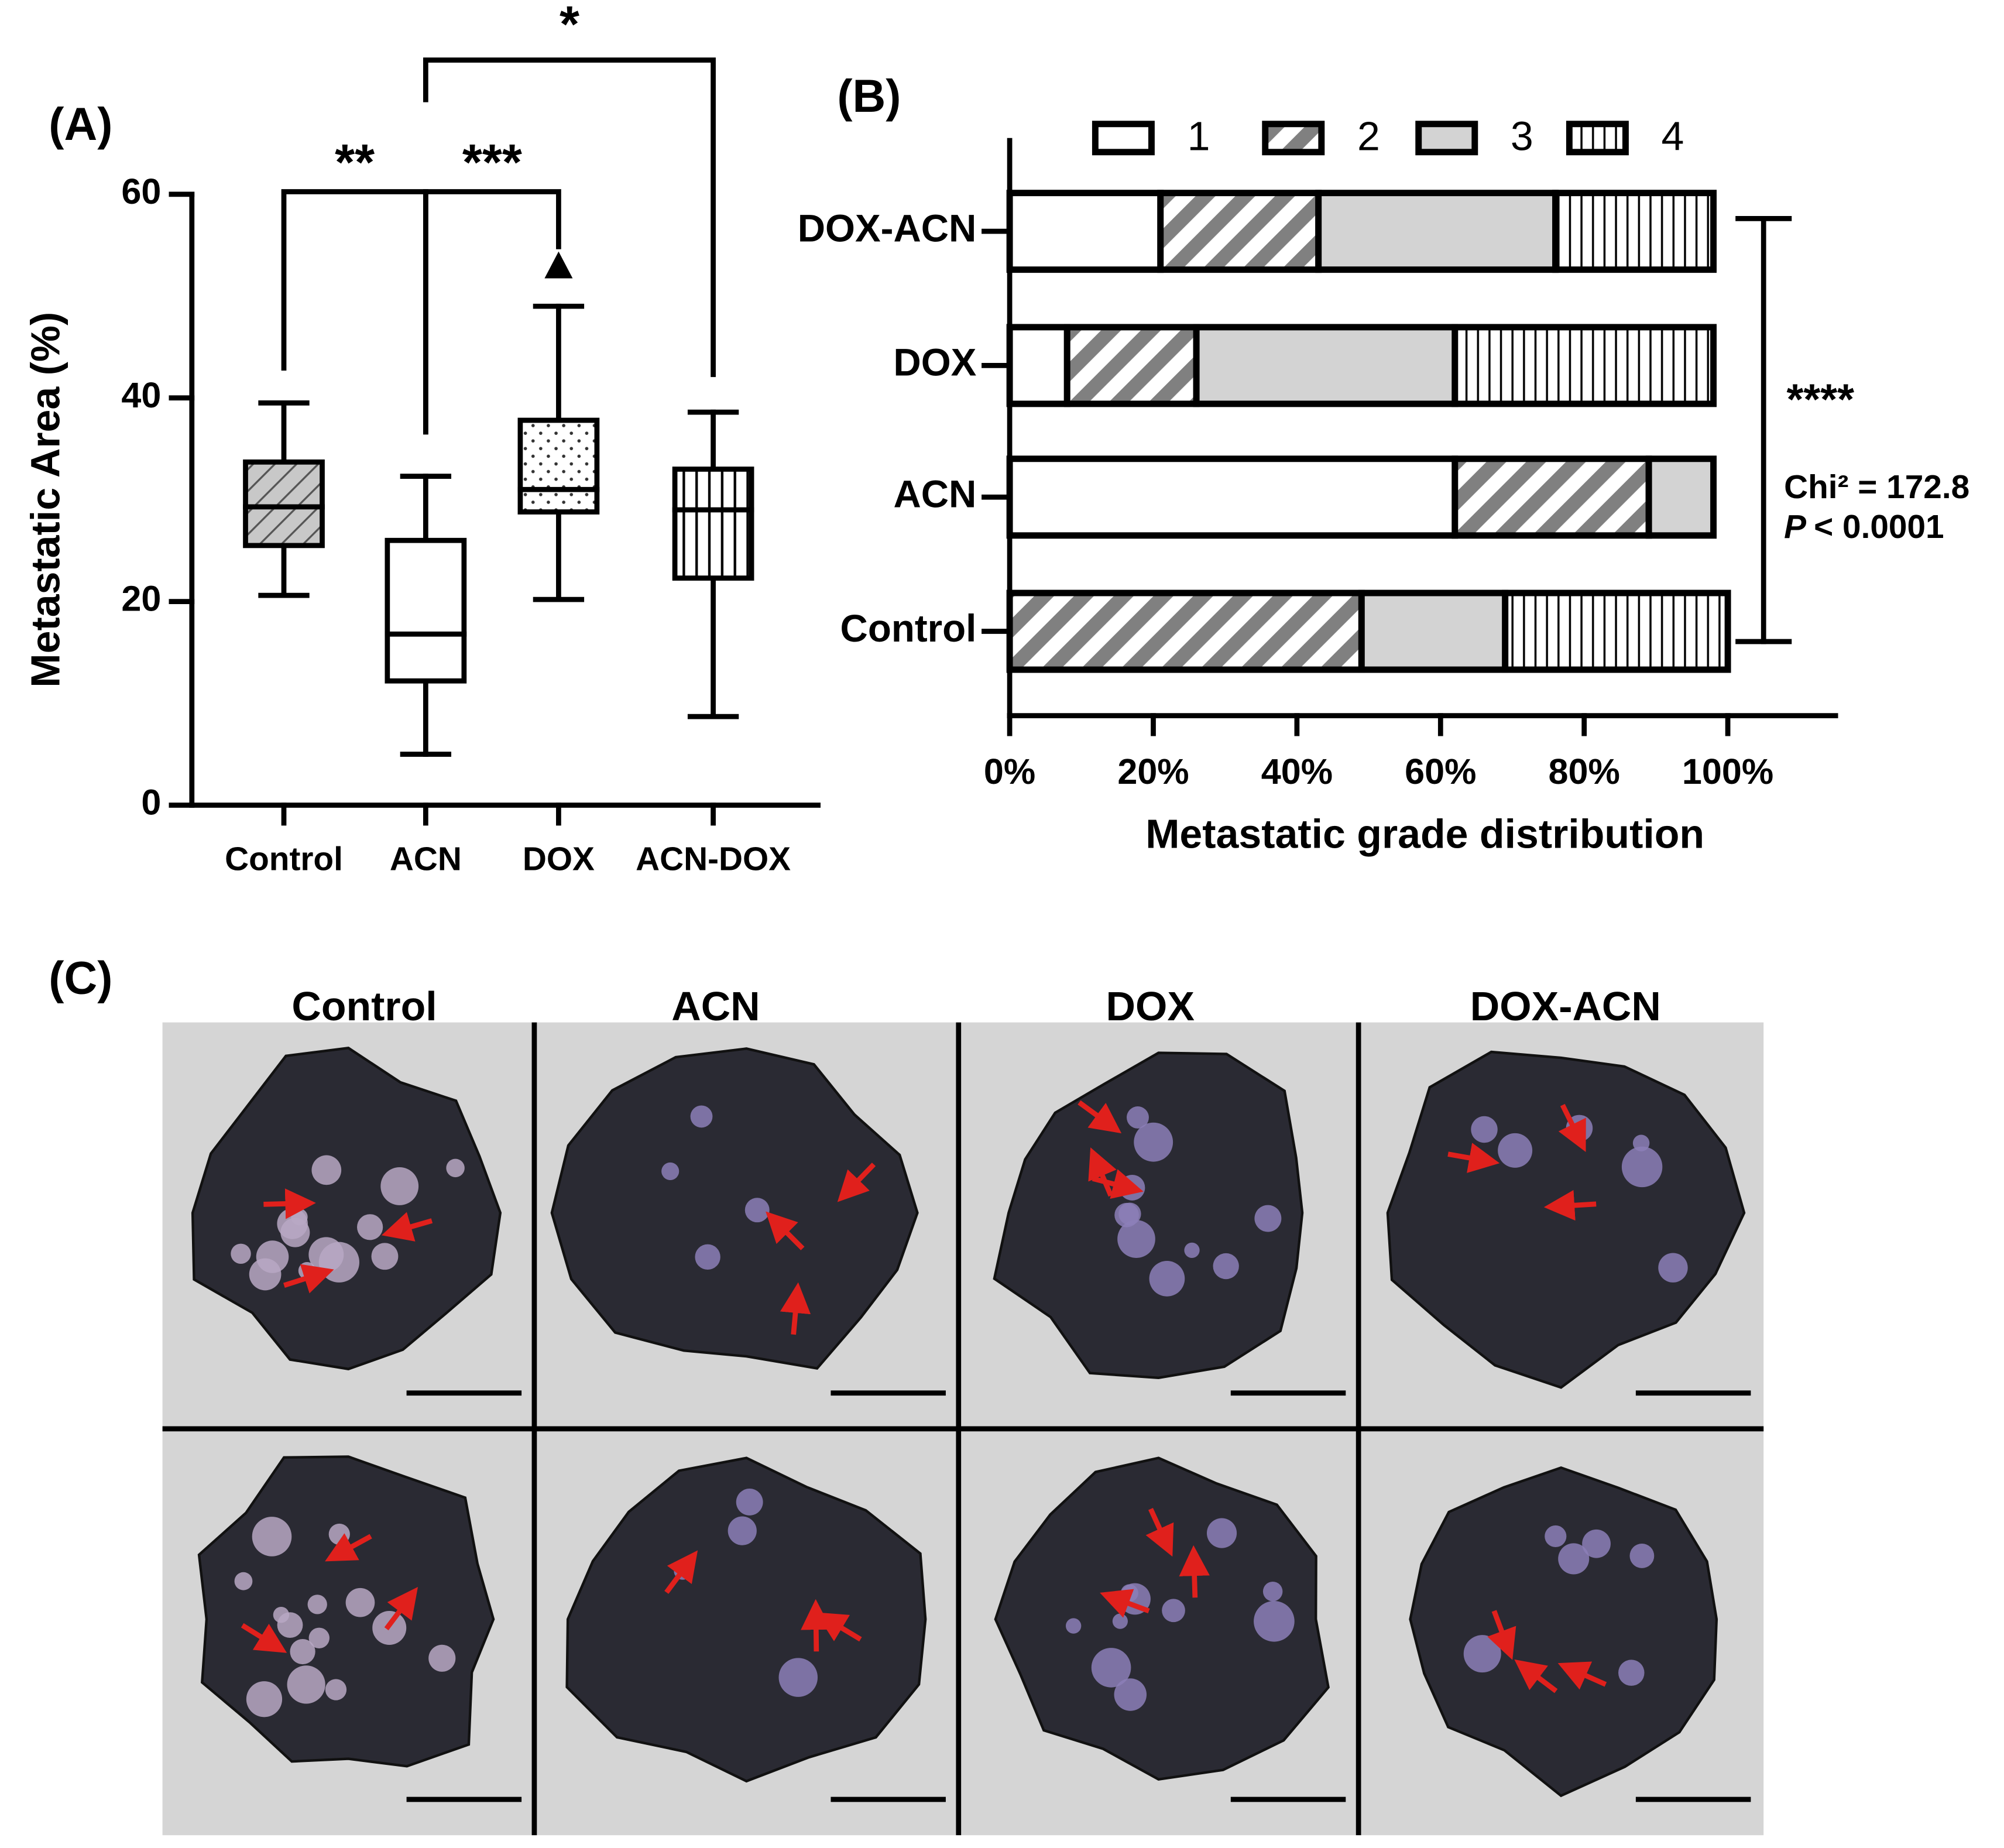 This screenshot has width=2004, height=1848. Describe the element at coordinates (713, 859) in the screenshot. I see `x-tick-label: ACN-DOX` at that location.